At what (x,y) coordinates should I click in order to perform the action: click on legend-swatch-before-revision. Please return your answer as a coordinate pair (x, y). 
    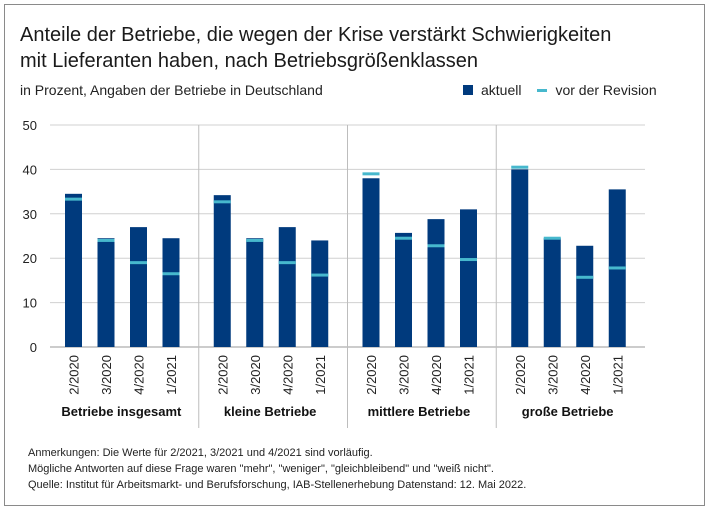
    Looking at the image, I should click on (542, 90).